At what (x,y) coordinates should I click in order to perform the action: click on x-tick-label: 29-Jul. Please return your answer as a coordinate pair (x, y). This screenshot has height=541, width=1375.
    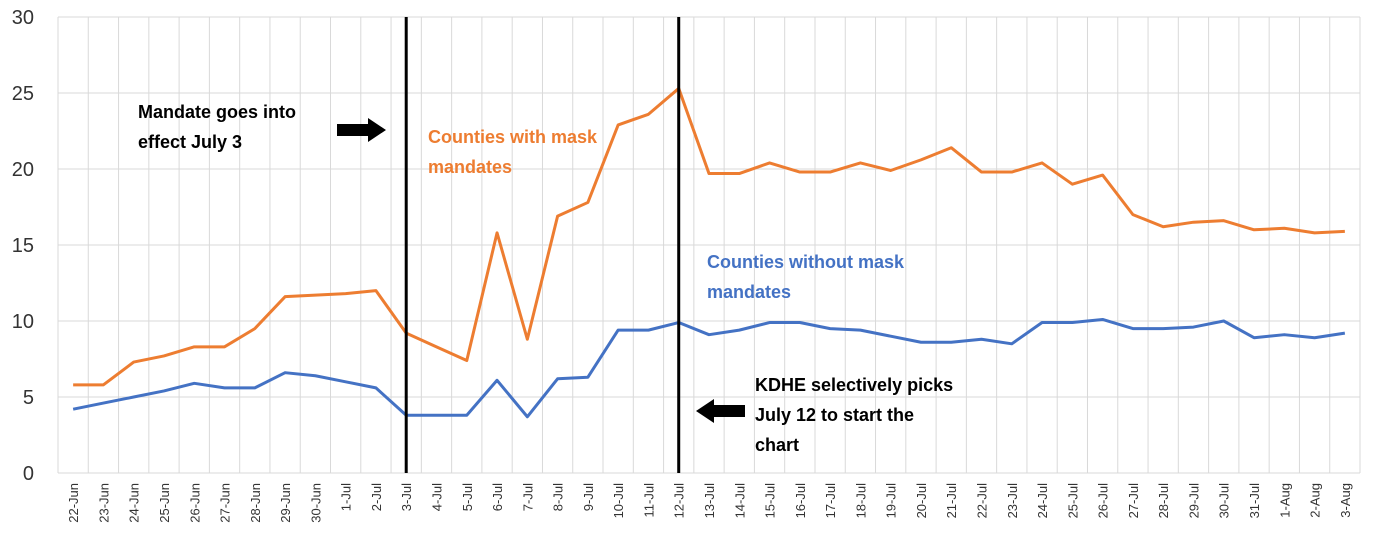
    Looking at the image, I should click on (1193, 501).